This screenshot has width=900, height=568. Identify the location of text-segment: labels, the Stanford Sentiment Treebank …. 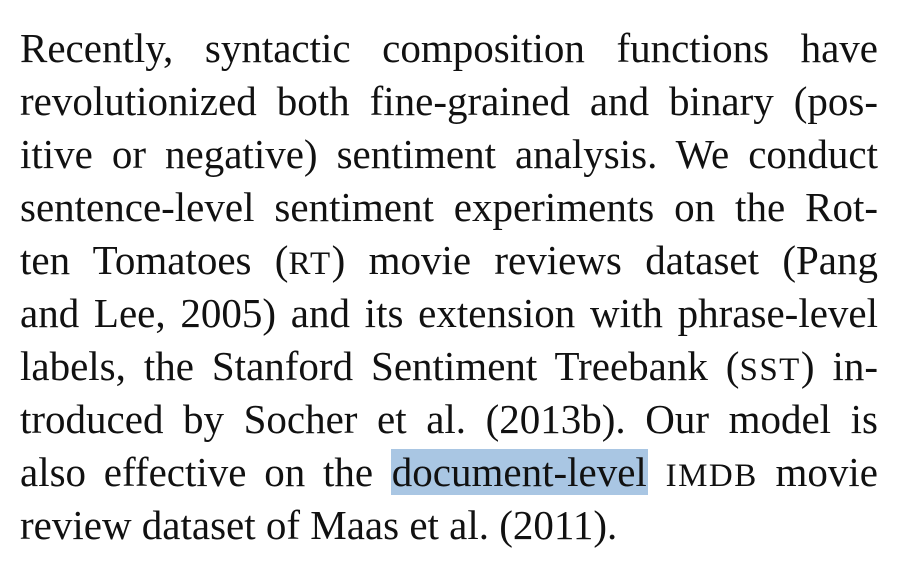
(380, 366).